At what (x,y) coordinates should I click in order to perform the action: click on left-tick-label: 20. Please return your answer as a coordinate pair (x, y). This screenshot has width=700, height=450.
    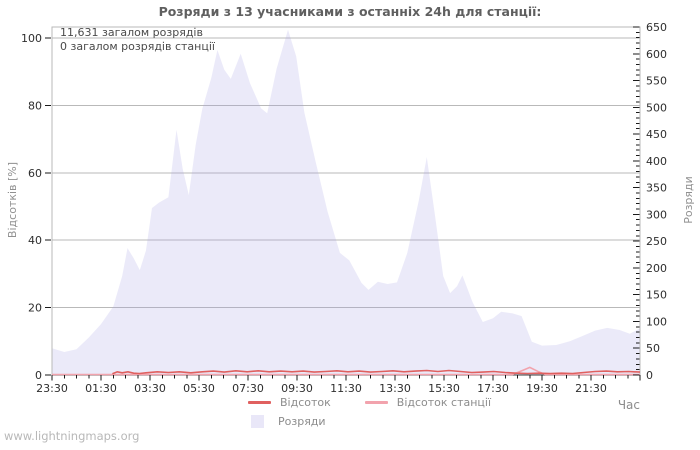
    Looking at the image, I should click on (35, 308).